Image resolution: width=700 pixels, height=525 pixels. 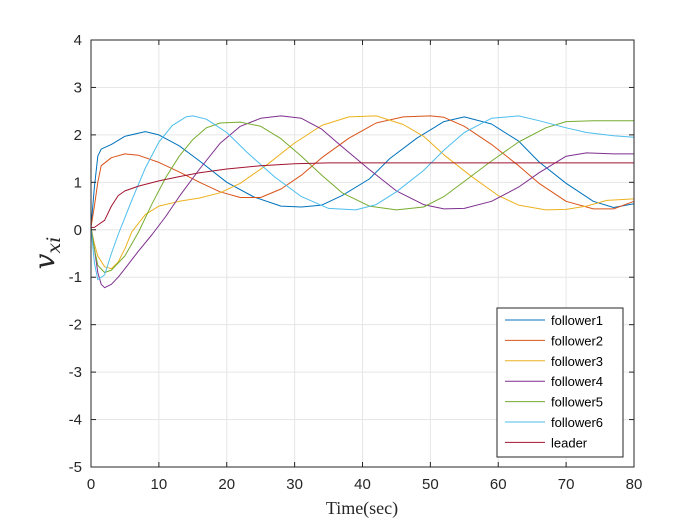 What do you see at coordinates (577, 381) in the screenshot?
I see `legend-label-follower4: follower4` at bounding box center [577, 381].